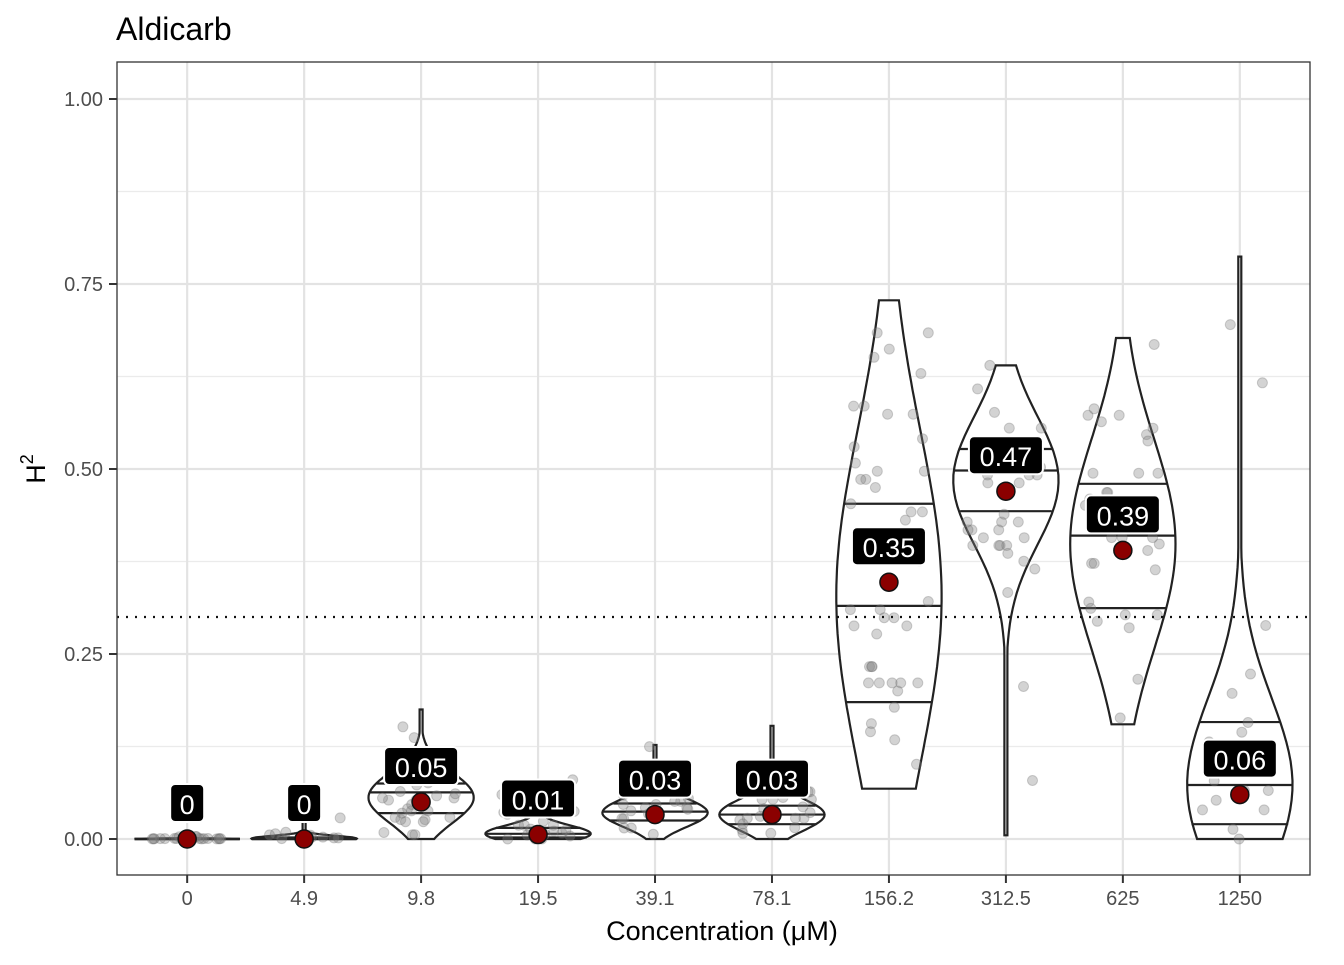 Image resolution: width=1344 pixels, height=965 pixels. What do you see at coordinates (1240, 761) in the screenshot?
I see `mean-label-9: 0.06` at bounding box center [1240, 761].